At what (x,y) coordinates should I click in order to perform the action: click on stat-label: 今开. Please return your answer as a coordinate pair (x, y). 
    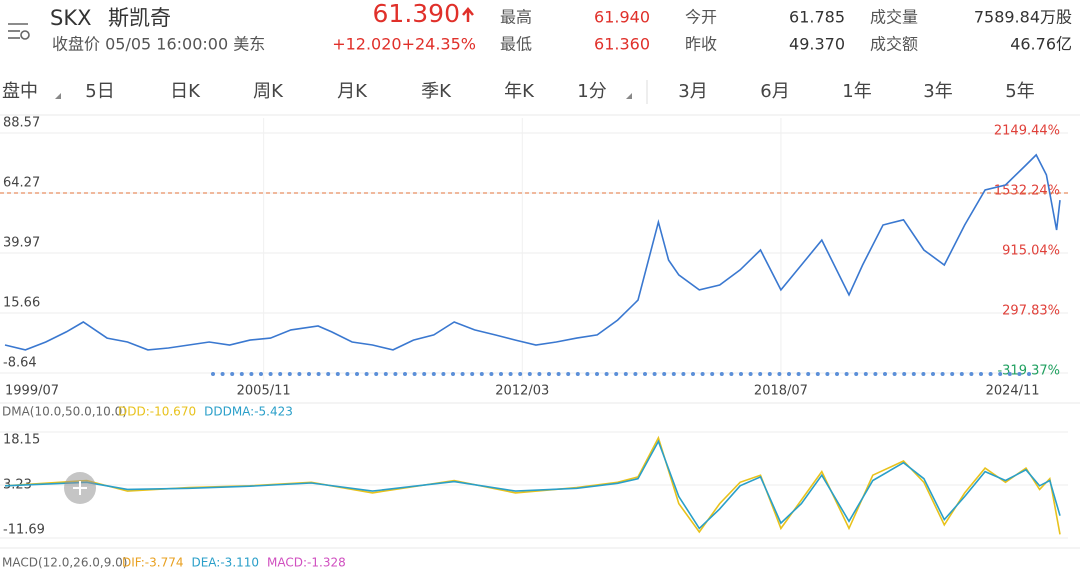
    Looking at the image, I should click on (701, 17).